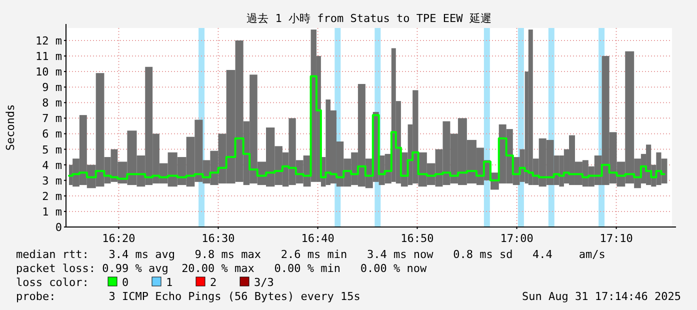  Describe the element at coordinates (517, 238) in the screenshot. I see `x-tick-label: 17:00` at that location.